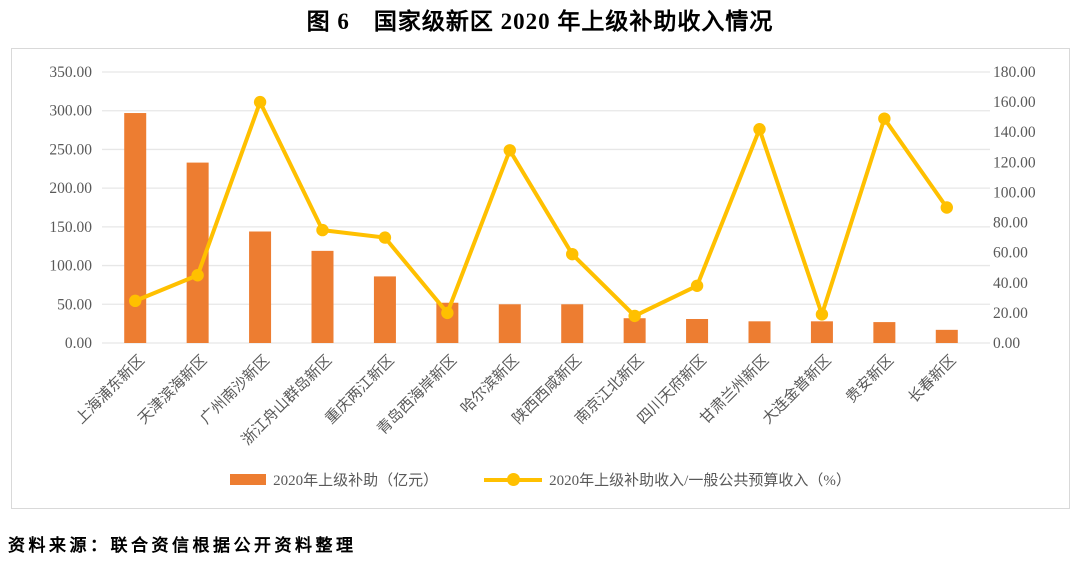  What do you see at coordinates (870, 379) in the screenshot?
I see `category-label: 贵安新区` at bounding box center [870, 379].